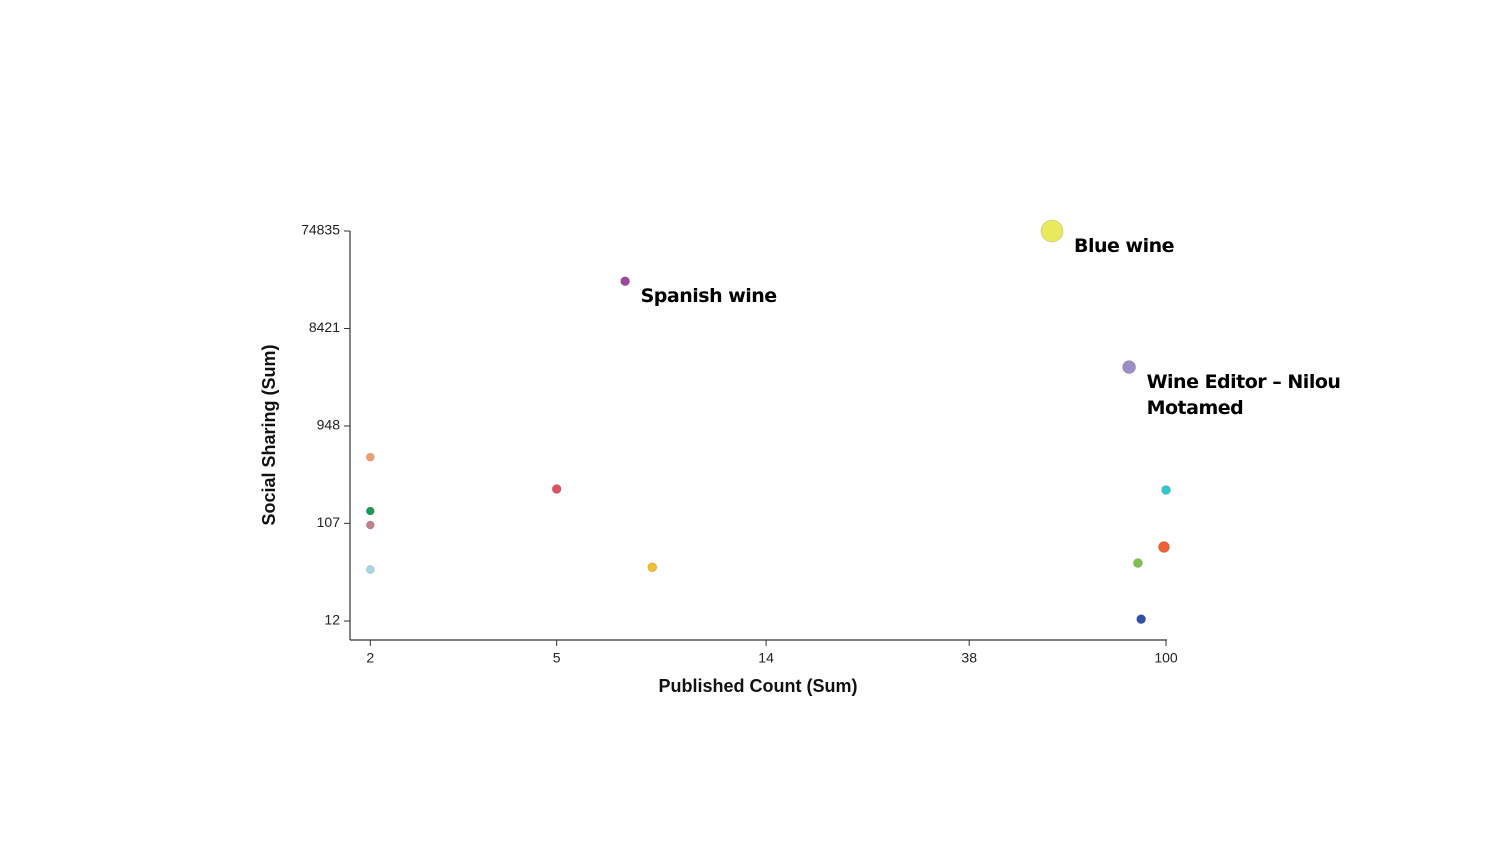  I want to click on y-tick-label: 8421, so click(324, 327).